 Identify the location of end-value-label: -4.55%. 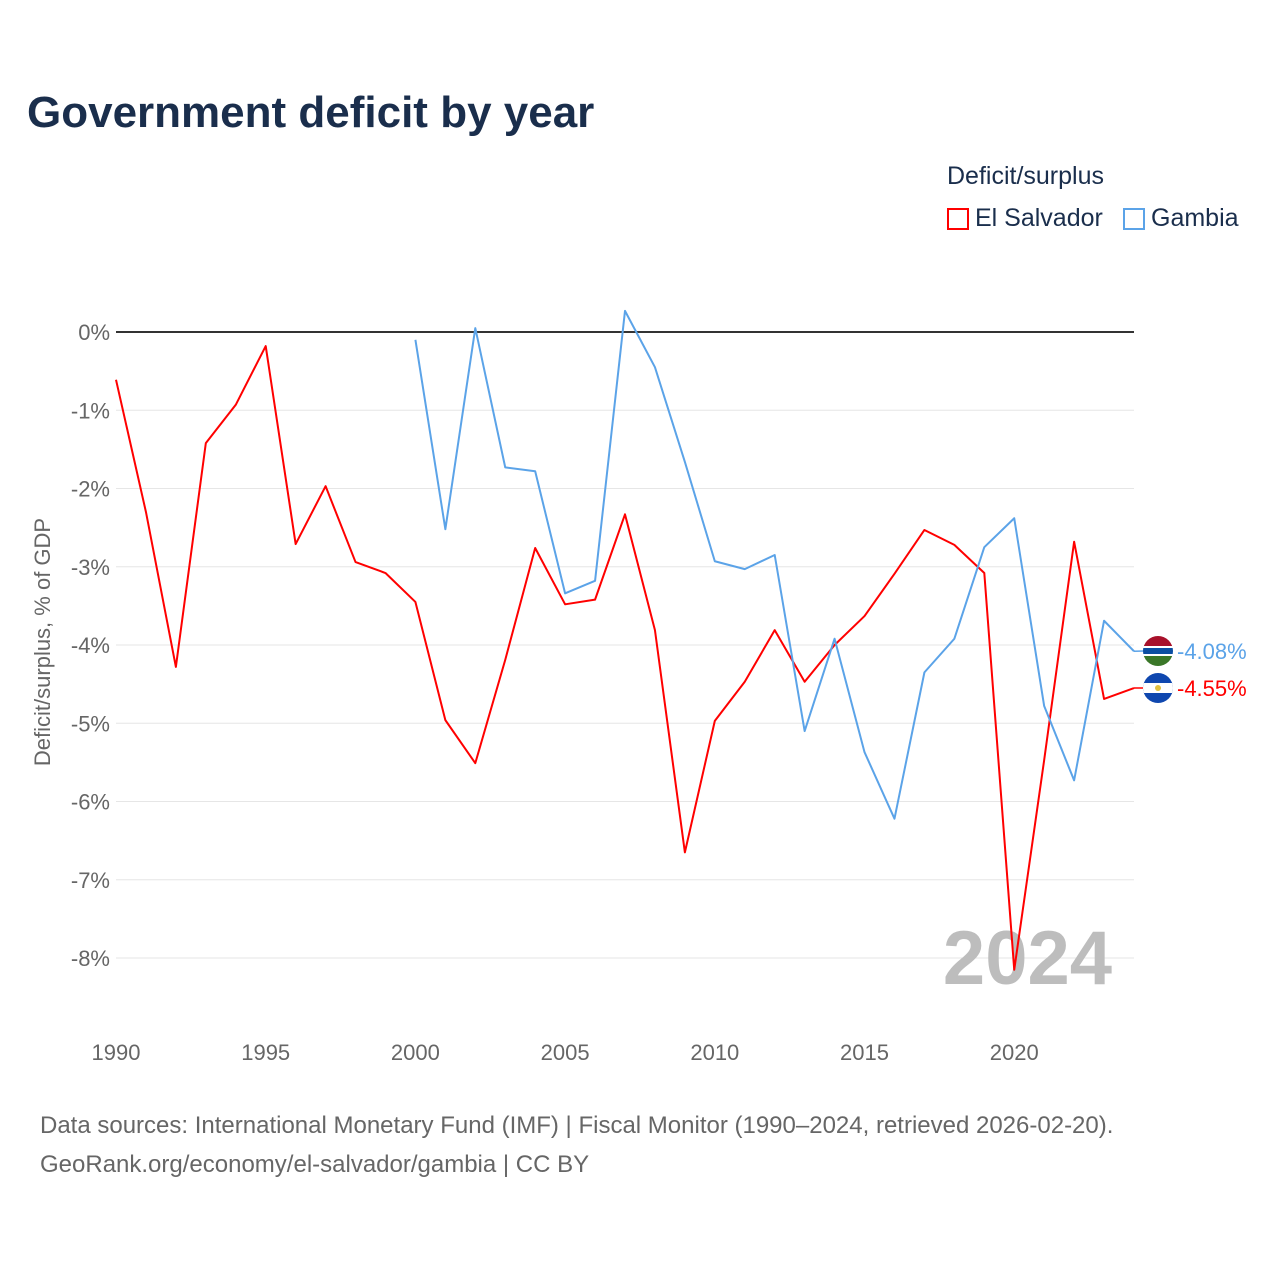
(1212, 688).